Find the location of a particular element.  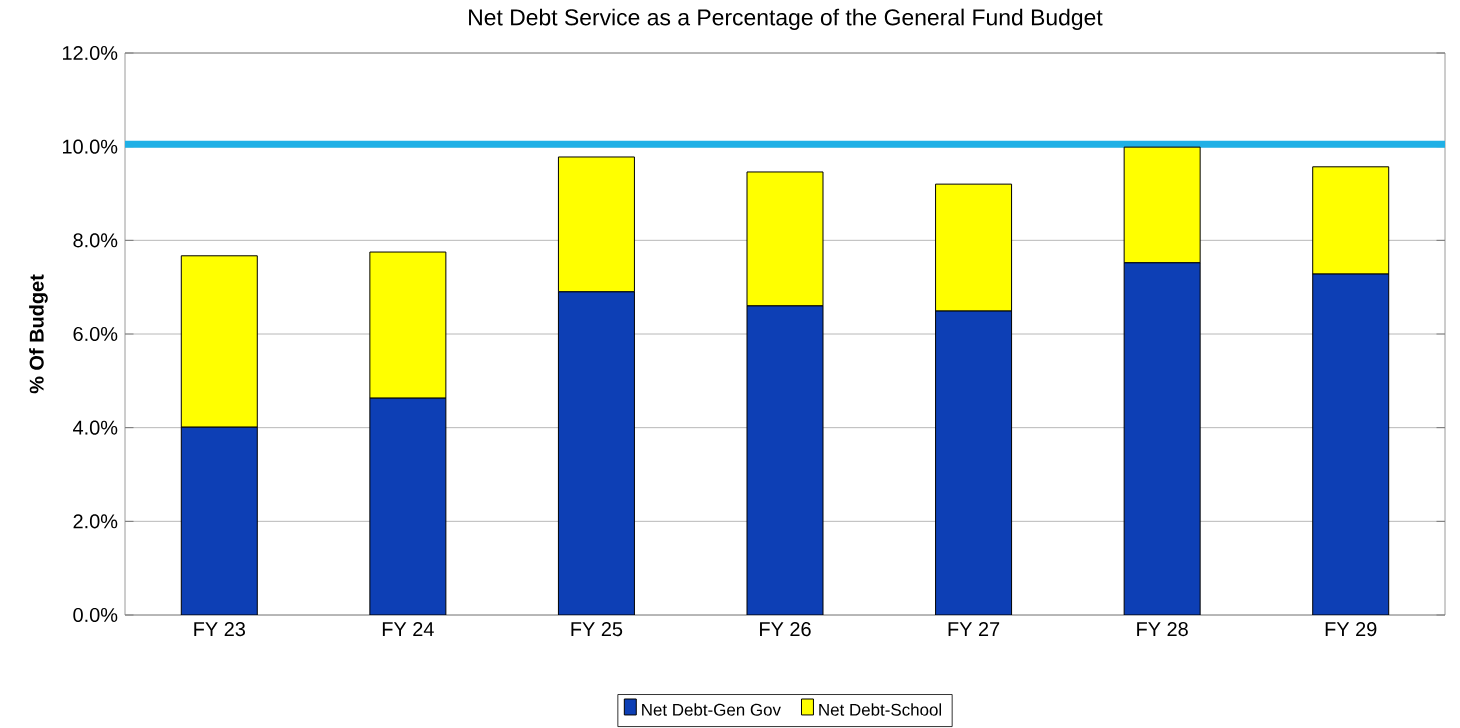

x-tick-label: FY 23 is located at coordinates (219, 629).